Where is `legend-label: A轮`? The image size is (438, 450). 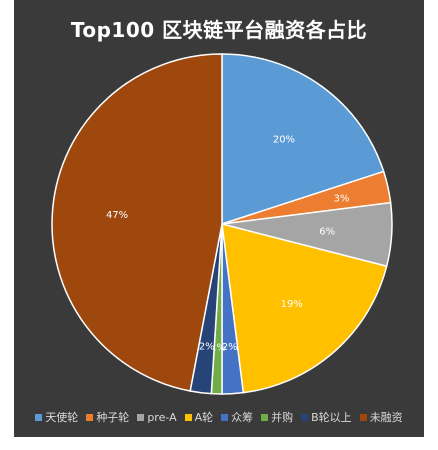
legend-label: A轮 is located at coordinates (204, 417).